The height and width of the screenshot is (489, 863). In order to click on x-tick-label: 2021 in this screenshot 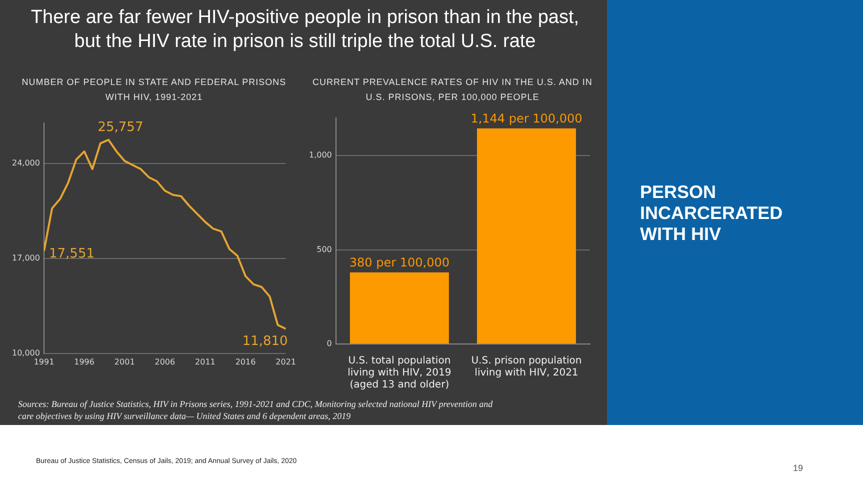, I will do `click(286, 361)`.